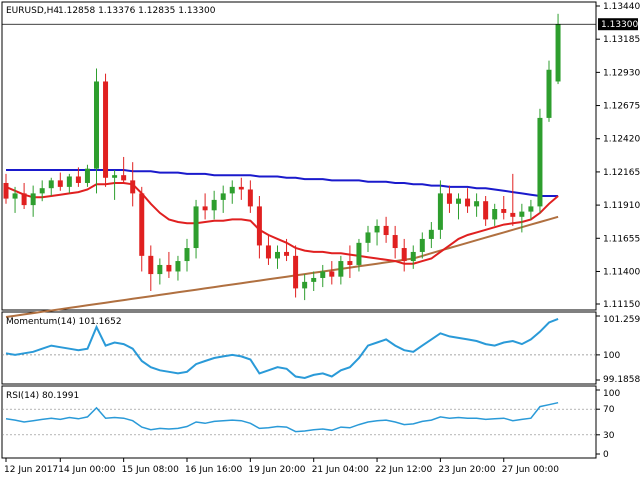  What do you see at coordinates (611, 356) in the screenshot?
I see `momentum-tick-label: 100` at bounding box center [611, 356].